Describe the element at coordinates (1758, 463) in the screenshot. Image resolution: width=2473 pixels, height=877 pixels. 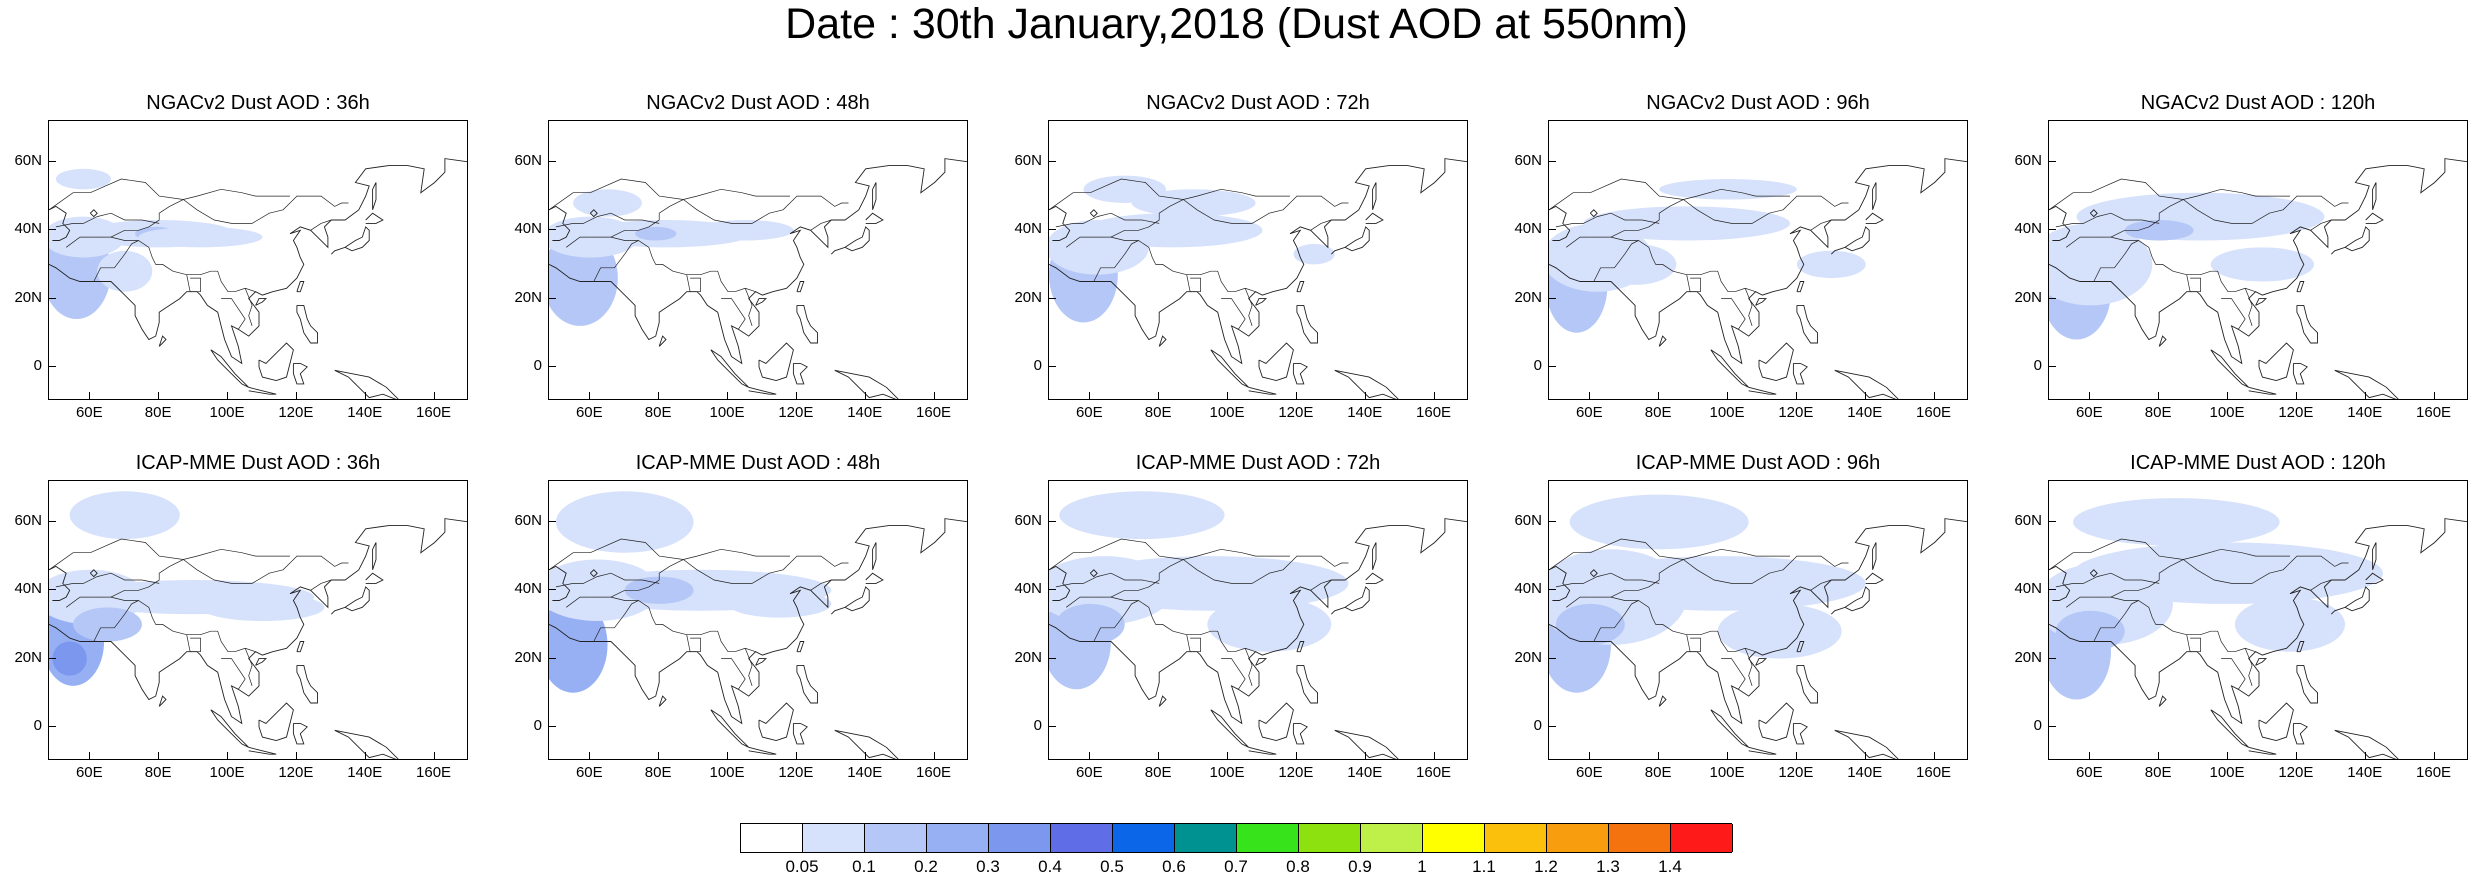
I see `panel-title: ICAP-MME Dust AOD : 96h` at that location.